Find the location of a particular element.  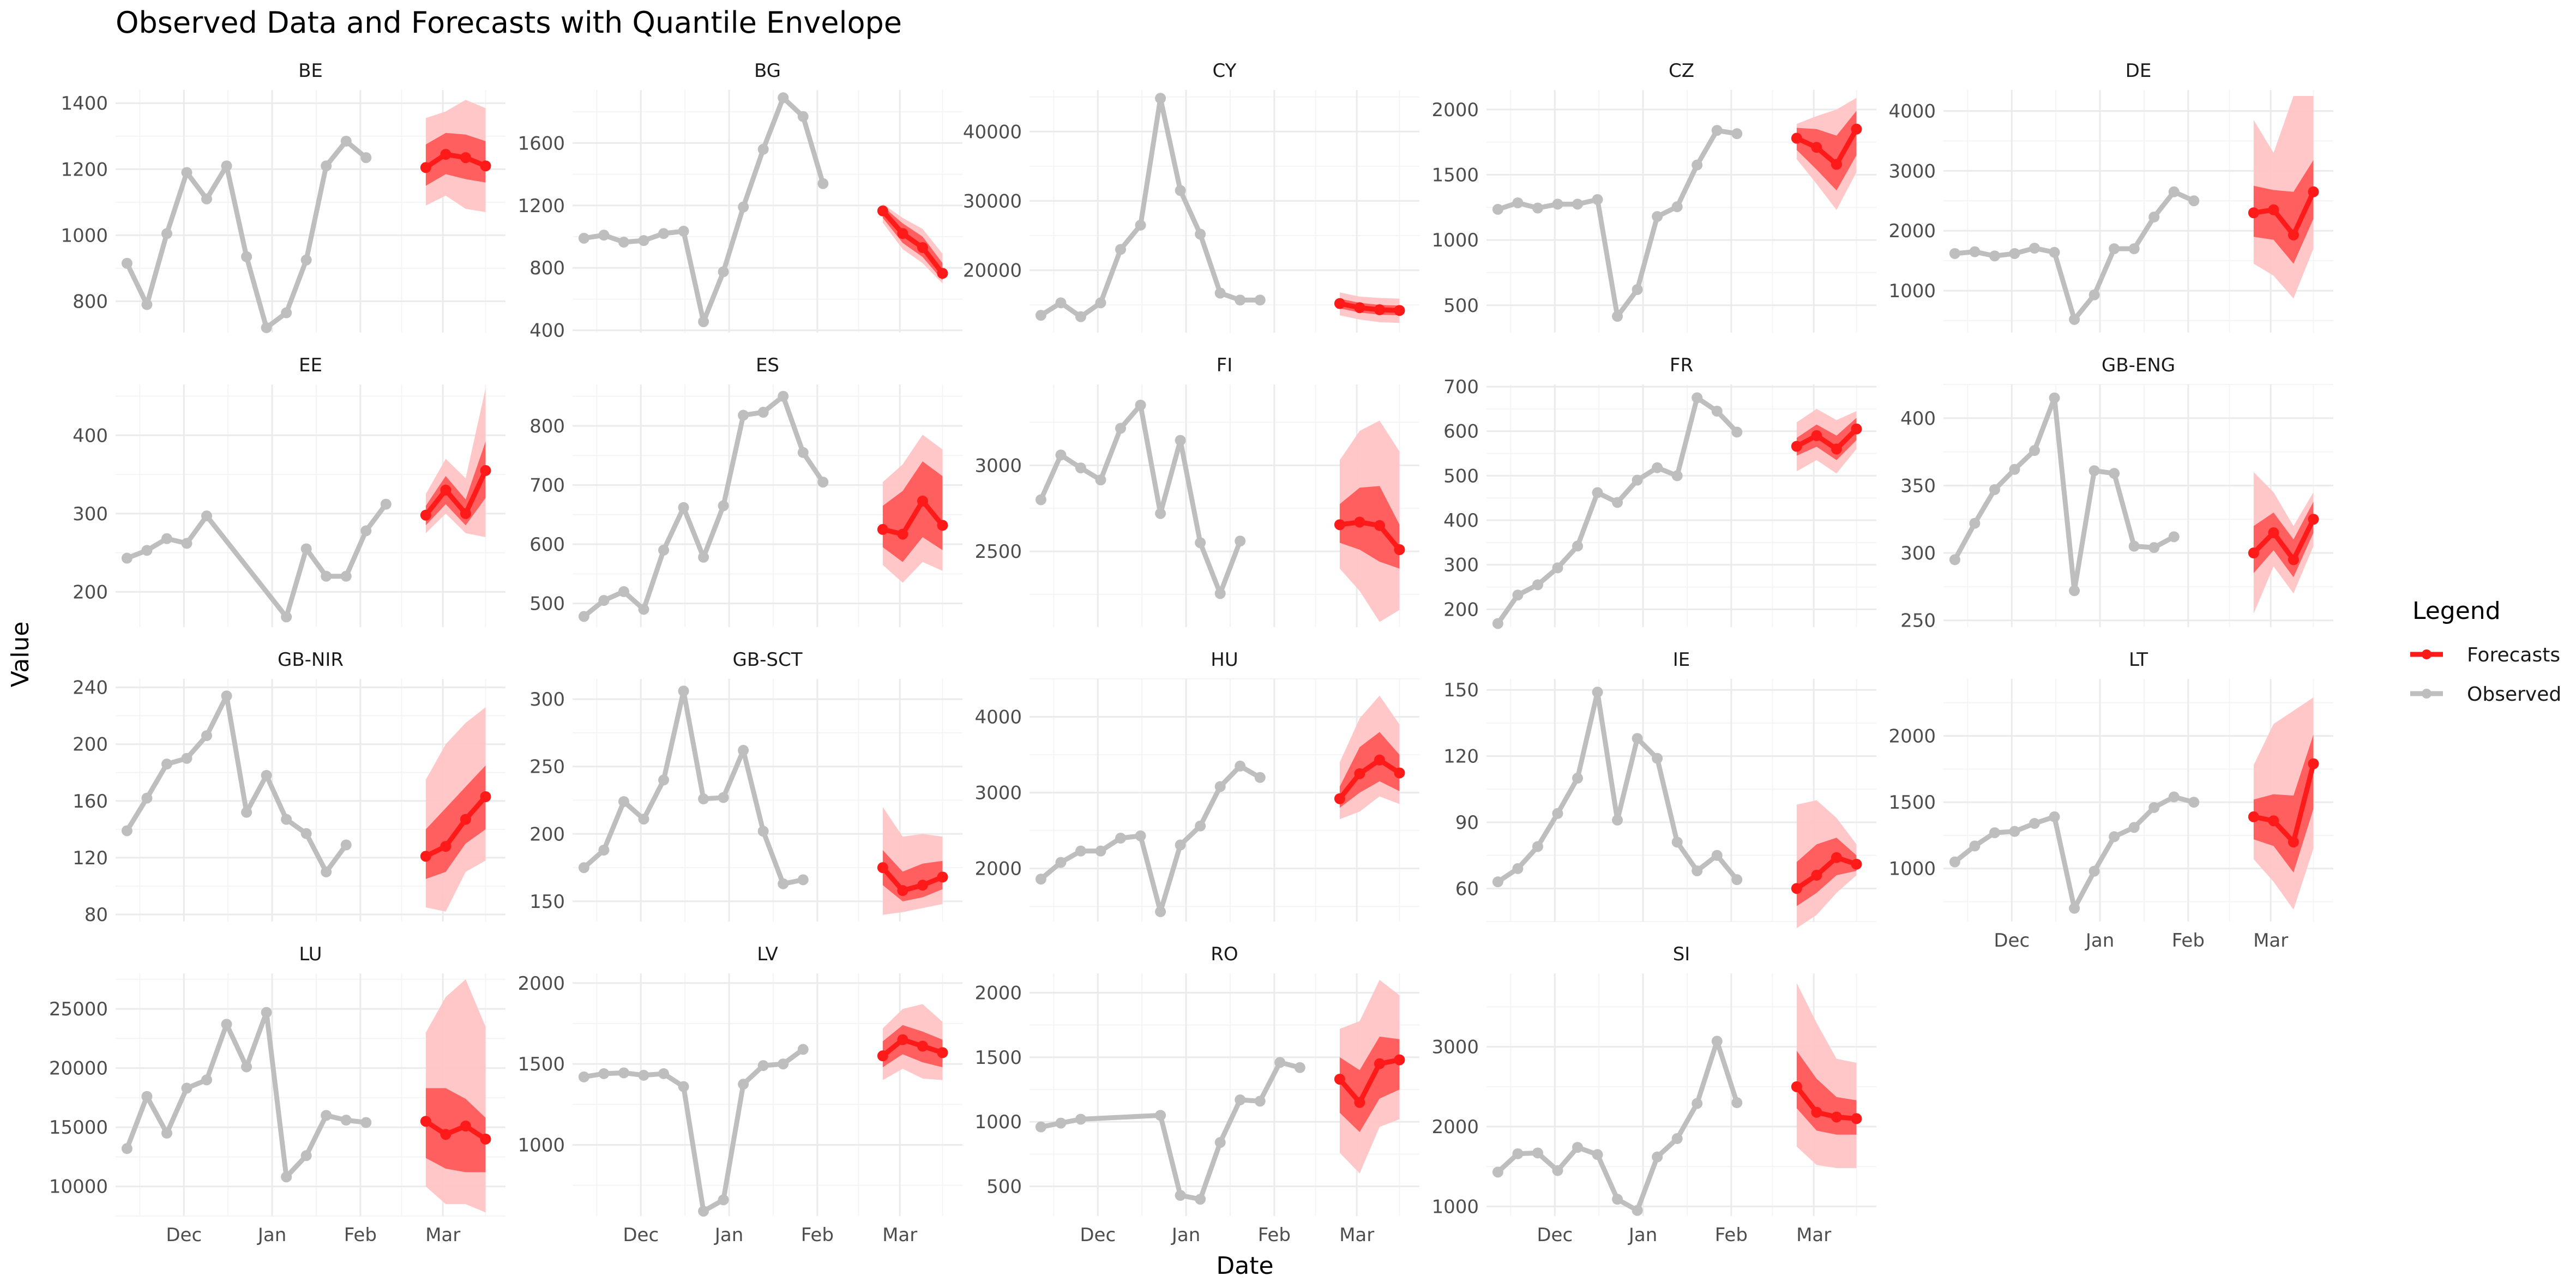

y-tick-label: 15000 is located at coordinates (78, 1128).